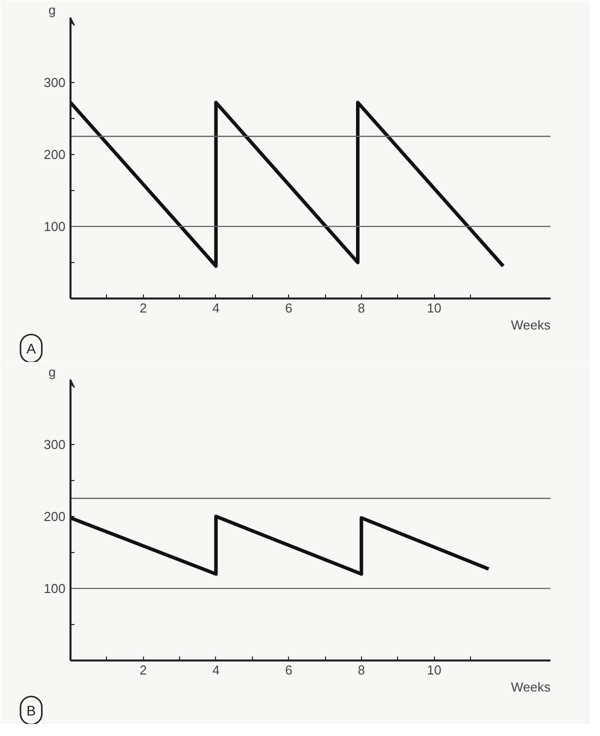  Describe the element at coordinates (31, 348) in the screenshot. I see `text: A` at that location.